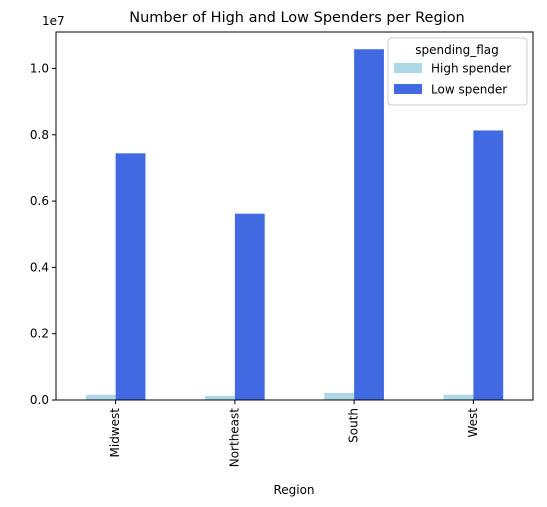  What do you see at coordinates (53, 21) in the screenshot?
I see `y-axis-scale-label: 1e7` at bounding box center [53, 21].